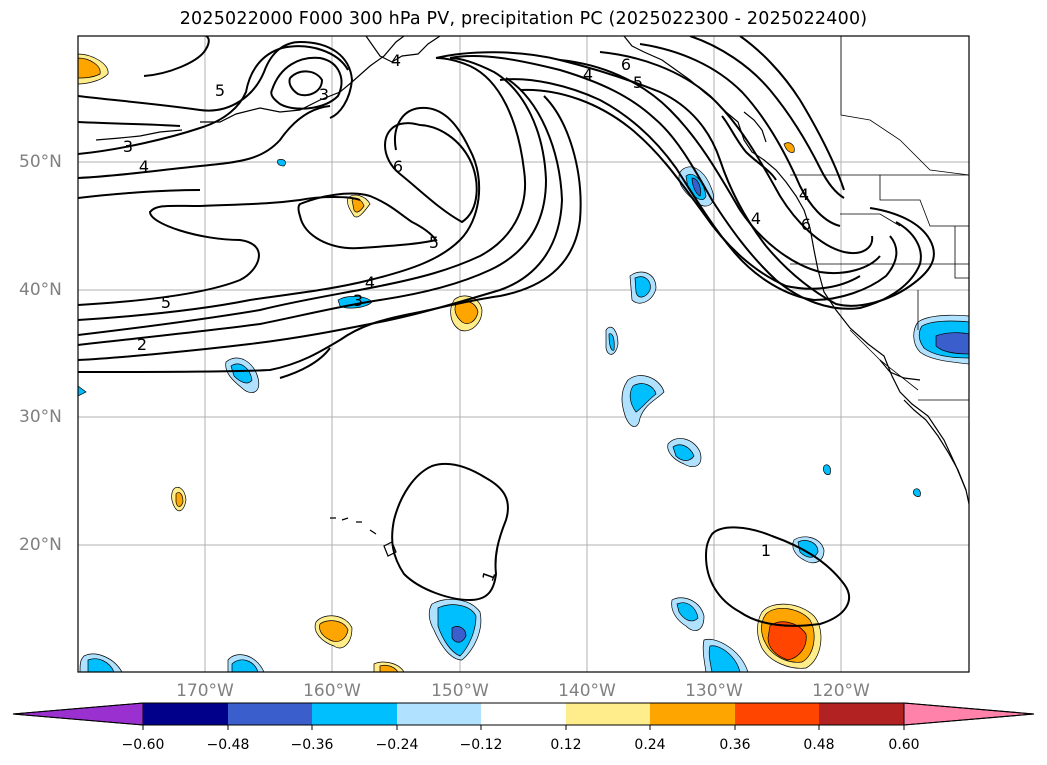 Image resolution: width=1047 pixels, height=765 pixels. I want to click on lon-label: 130°W, so click(714, 691).